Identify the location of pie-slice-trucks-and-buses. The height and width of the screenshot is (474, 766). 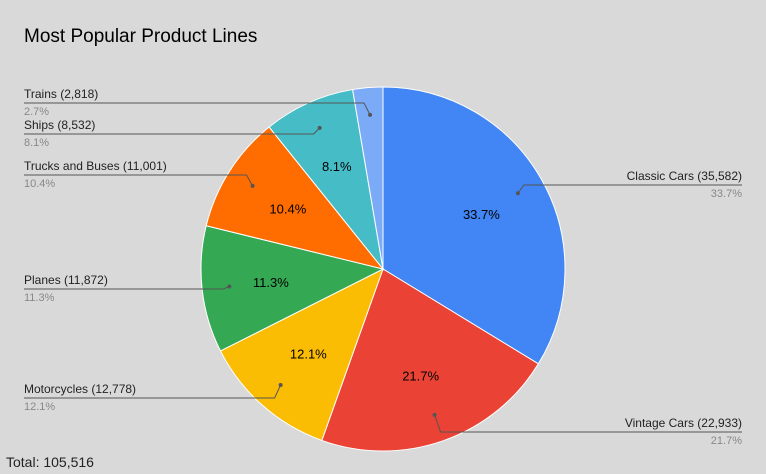
(295, 198).